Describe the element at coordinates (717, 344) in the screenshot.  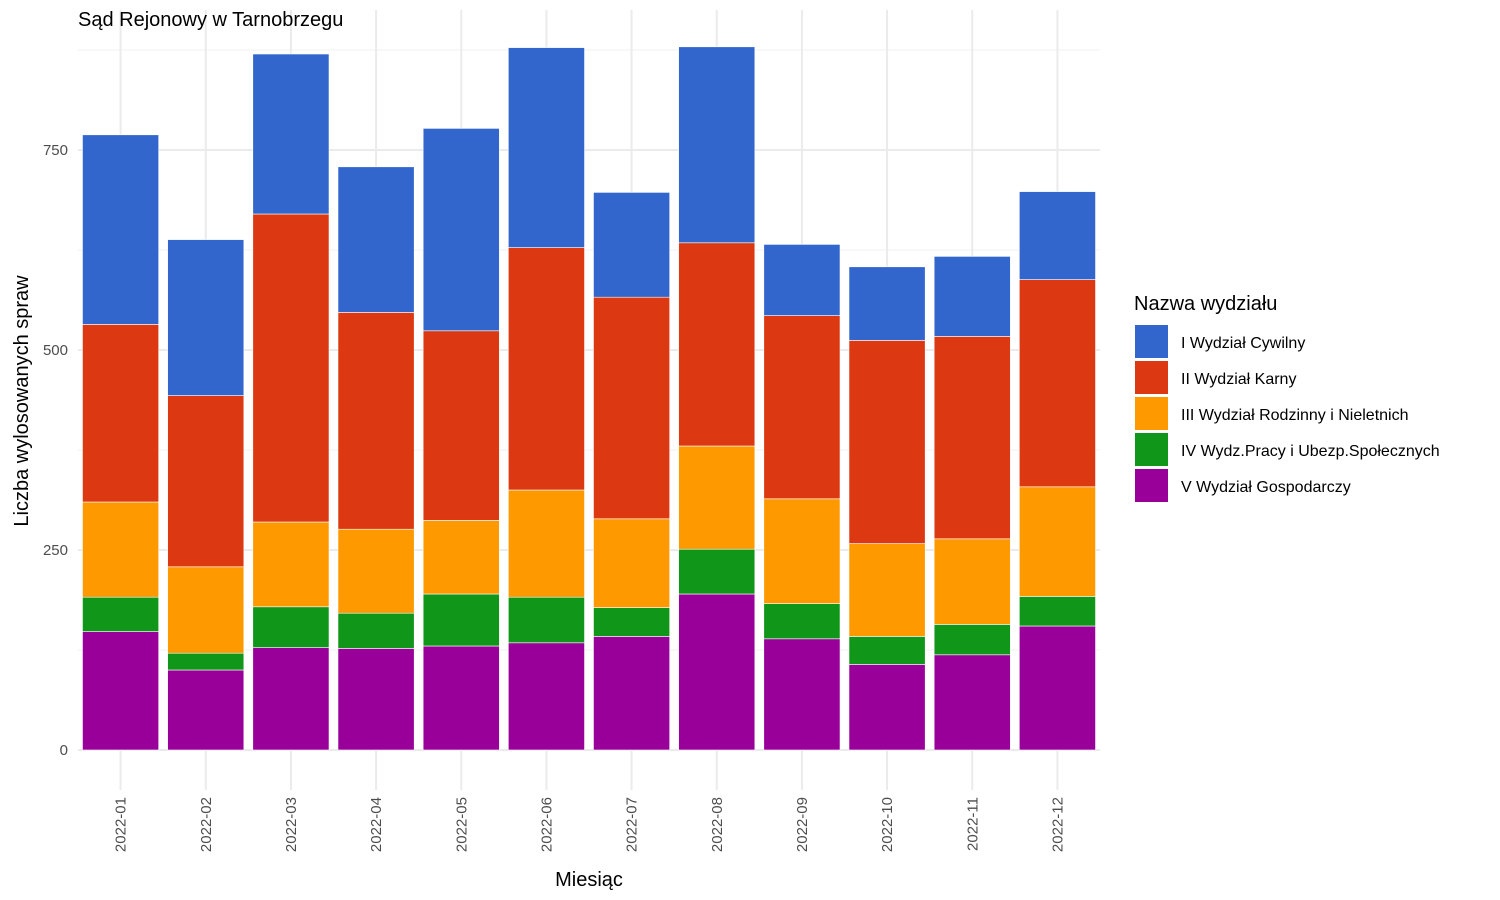
I see `bar-2022-08-ii-wydzia-karny` at that location.